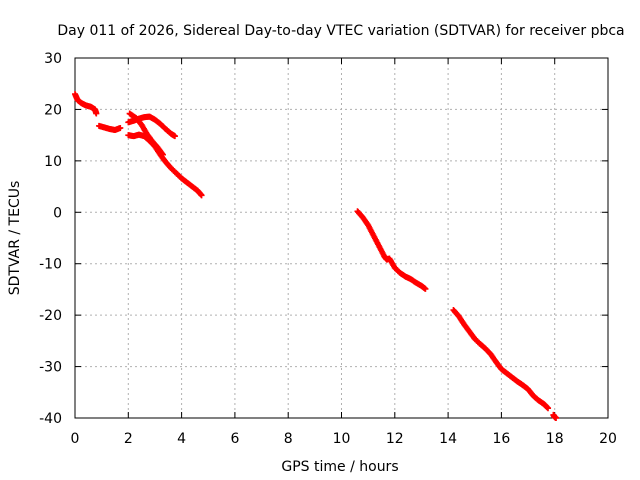 The width and height of the screenshot is (640, 480). I want to click on y-tick-labels: -40 -30 -20 -10 0 10 20 30, so click(50, 239).